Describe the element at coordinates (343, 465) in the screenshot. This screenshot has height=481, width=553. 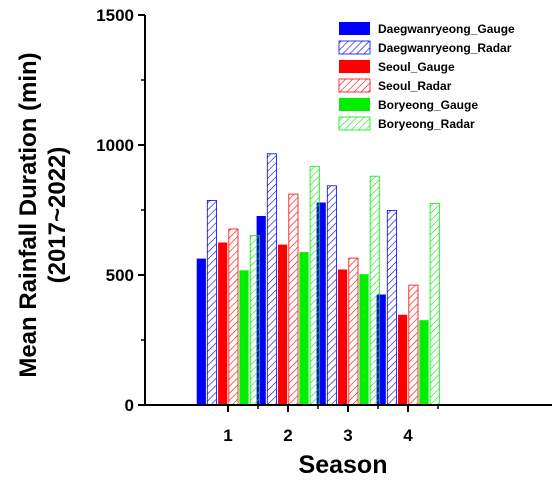
I see `x-axis-title: Season` at that location.